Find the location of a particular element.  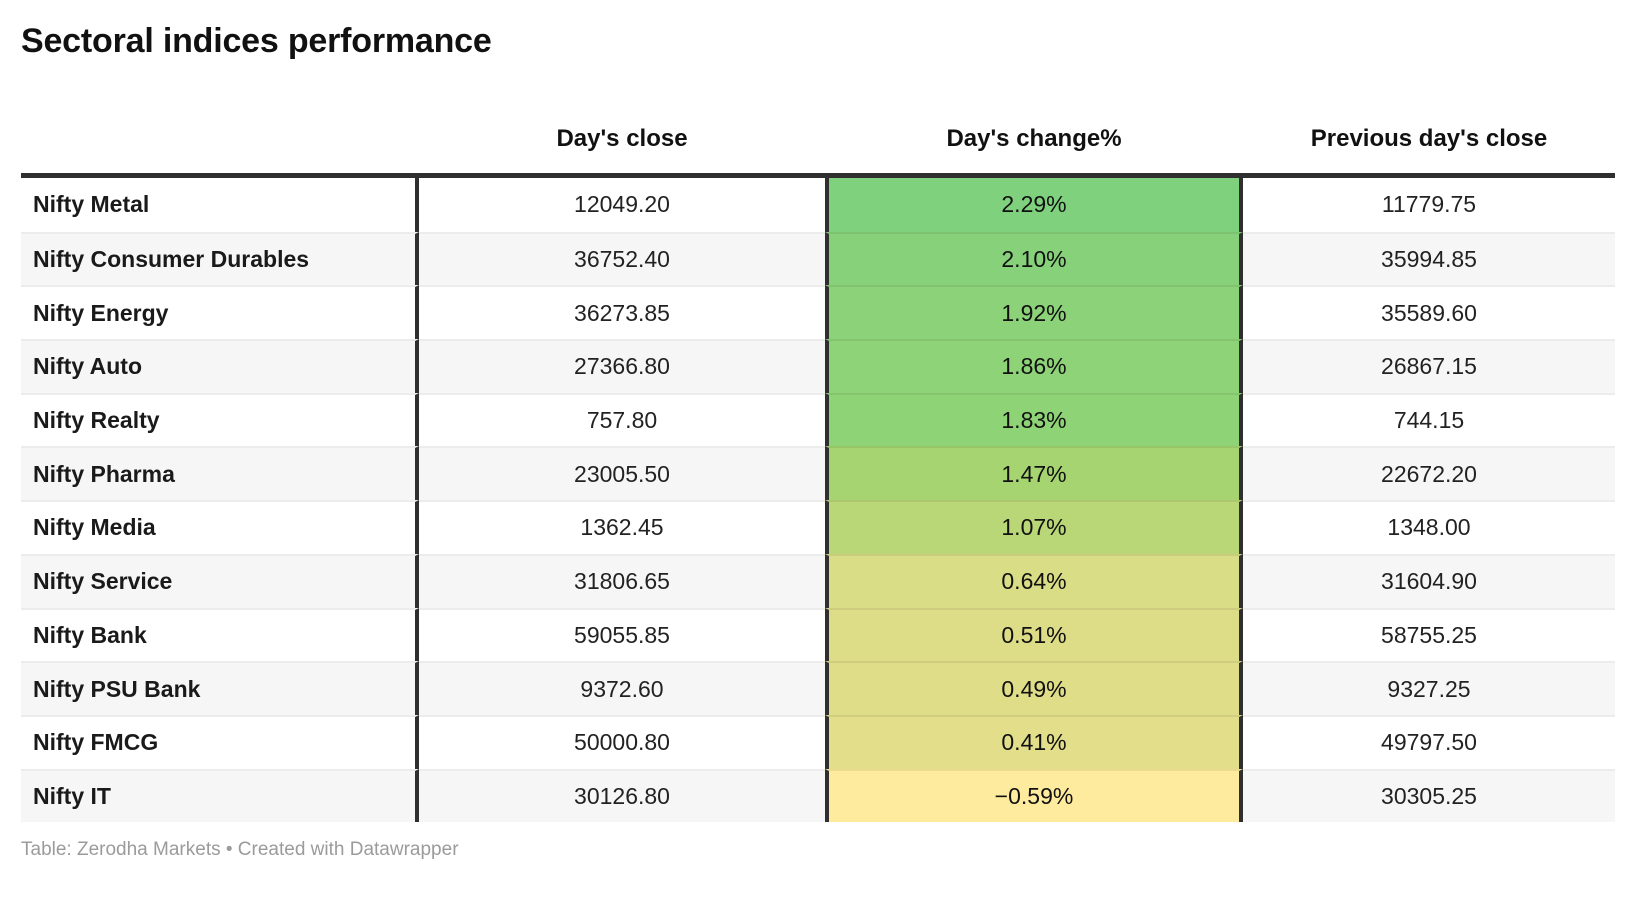

index-label-cell: Nifty Media is located at coordinates (220, 527).